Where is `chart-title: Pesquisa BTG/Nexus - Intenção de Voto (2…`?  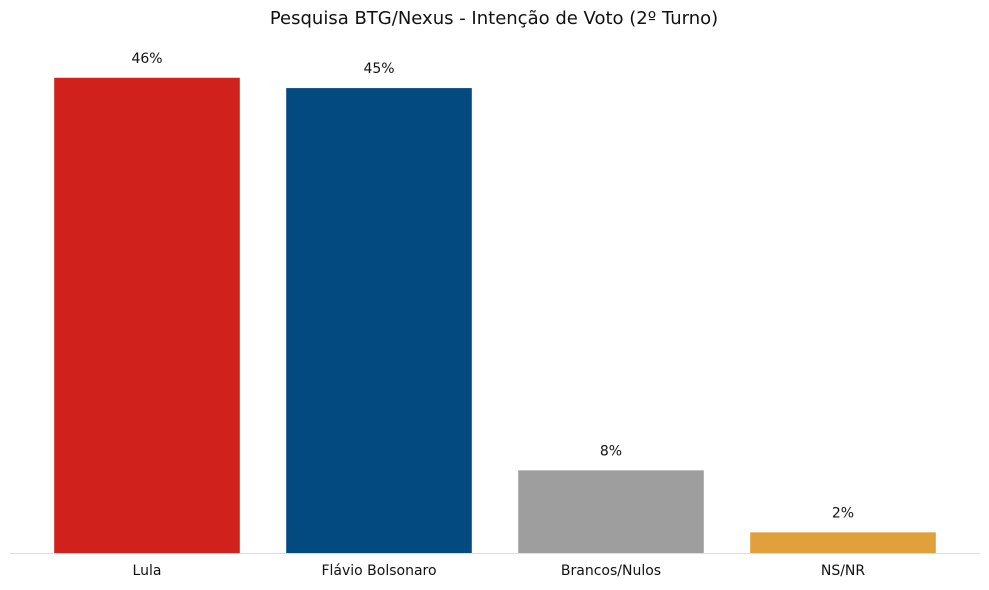 chart-title: Pesquisa BTG/Nexus - Intenção de Voto (2… is located at coordinates (494, 18).